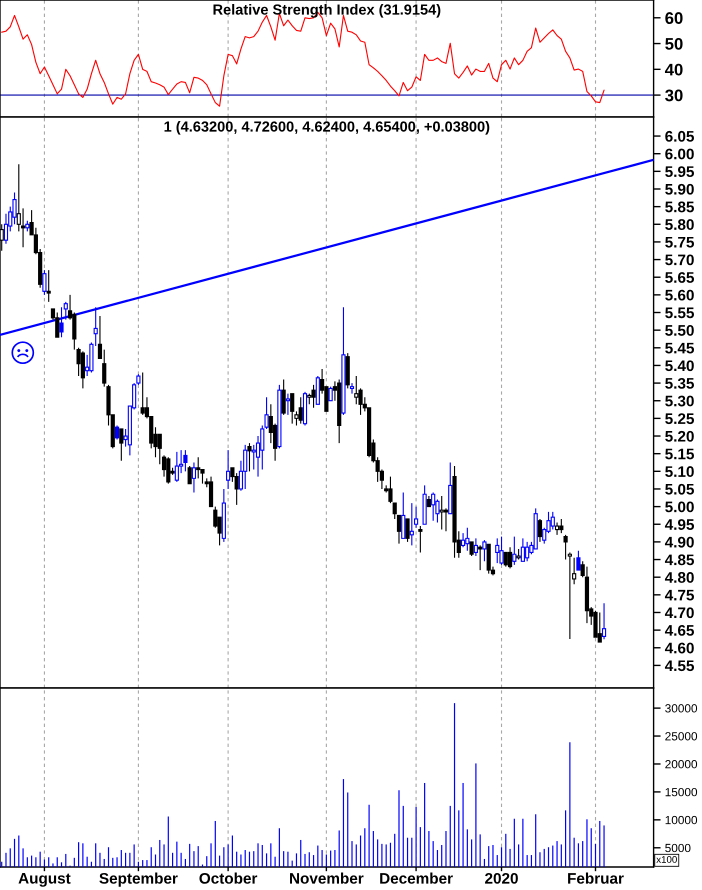  I want to click on y-tick-label: 5.05, so click(679, 489).